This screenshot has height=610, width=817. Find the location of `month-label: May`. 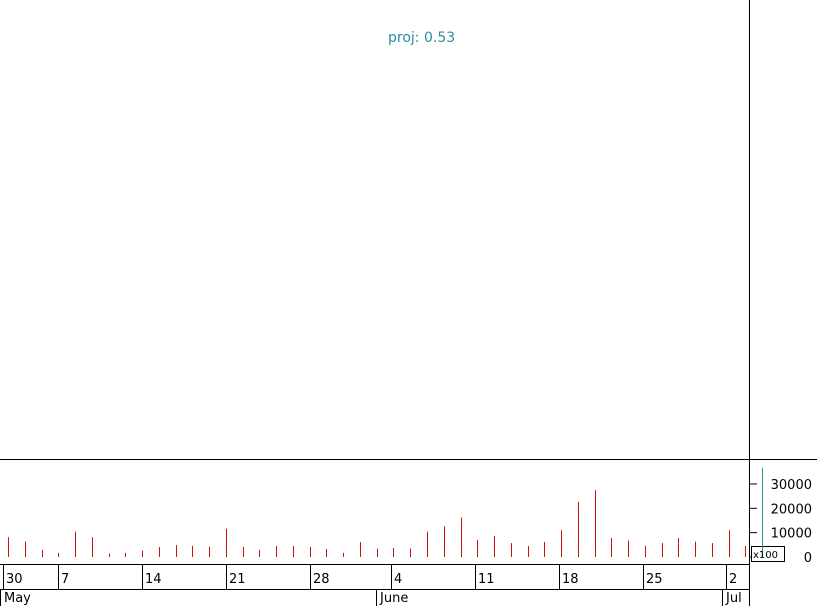

month-label: May is located at coordinates (17, 598).